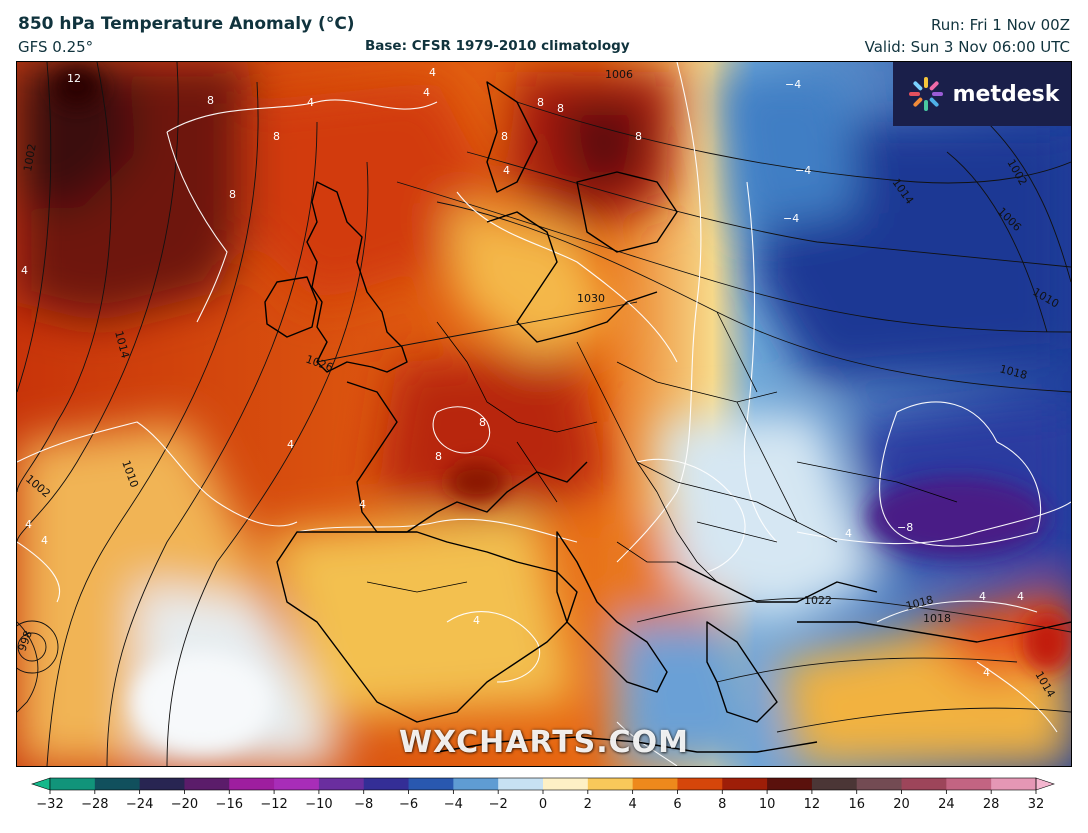 The image size is (1088, 833). I want to click on svg-text: 12, so click(74, 78).